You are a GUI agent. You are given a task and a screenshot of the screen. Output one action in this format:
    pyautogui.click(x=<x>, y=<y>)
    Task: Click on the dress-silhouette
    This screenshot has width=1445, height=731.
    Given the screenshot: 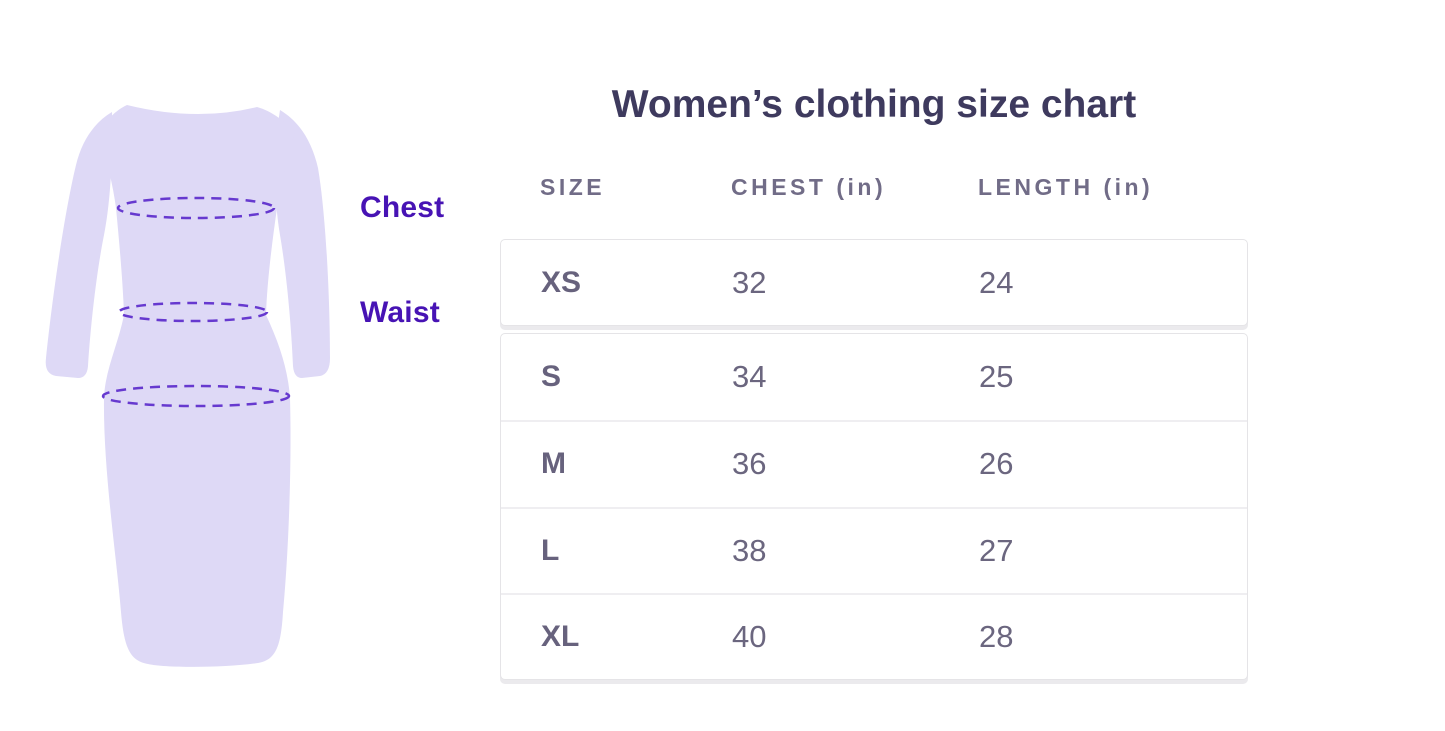 What is the action you would take?
    pyautogui.click(x=196, y=386)
    